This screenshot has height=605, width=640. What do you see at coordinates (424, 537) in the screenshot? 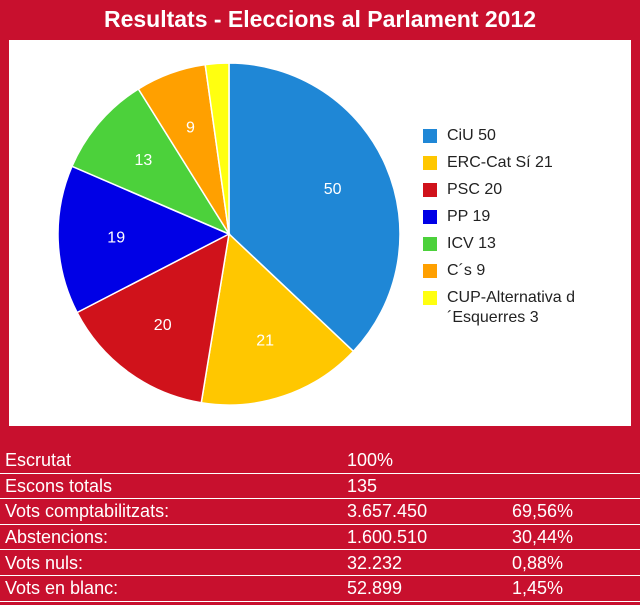
I see `row-value: 1.600.510` at bounding box center [424, 537].